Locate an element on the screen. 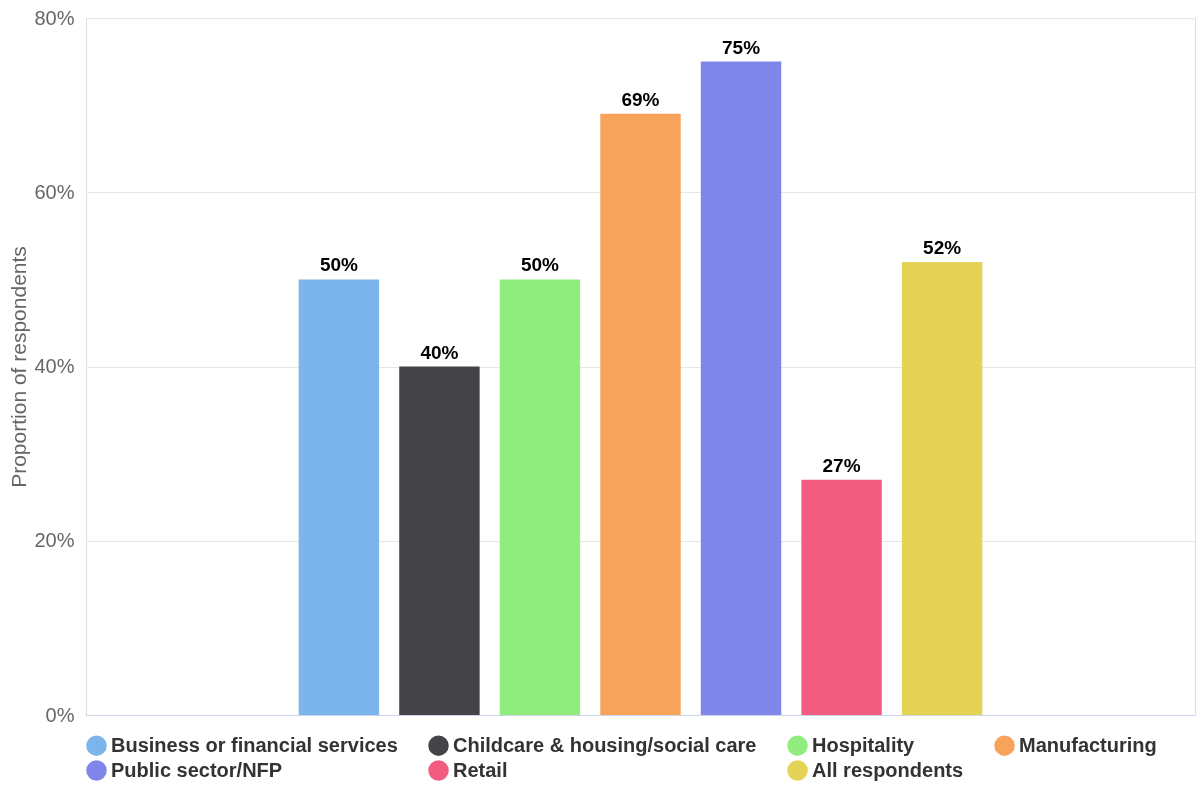 Image resolution: width=1203 pixels, height=789 pixels. y-axis-title: Proportion of respondents is located at coordinates (19, 367).